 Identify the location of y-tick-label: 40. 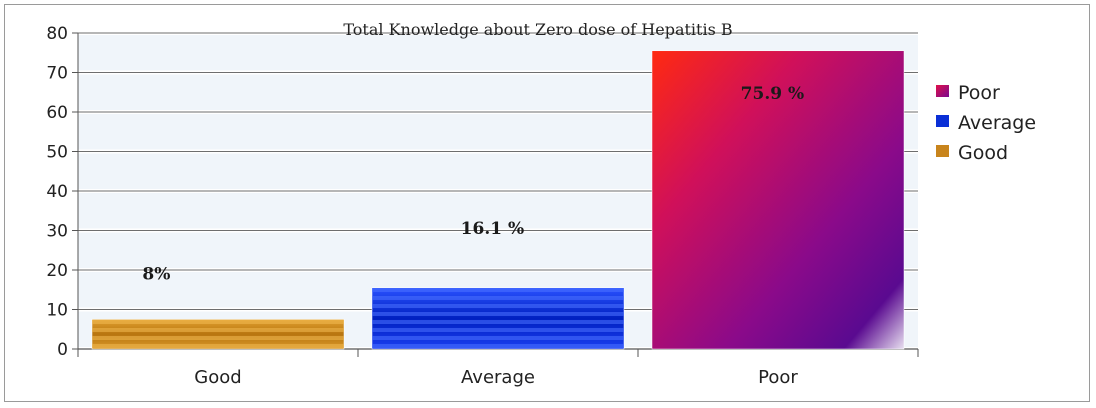
(57, 192).